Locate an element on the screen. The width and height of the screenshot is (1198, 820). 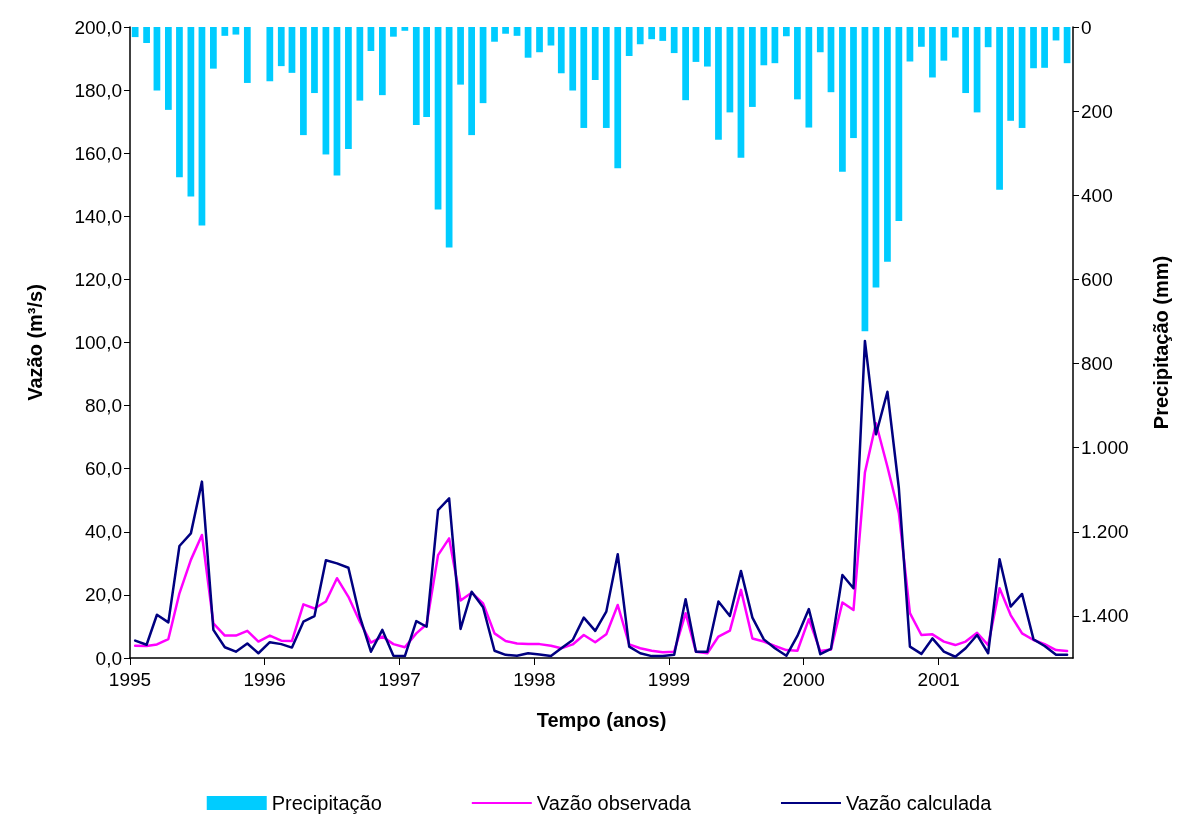
legend-label: Vazão calculada is located at coordinates (919, 803).